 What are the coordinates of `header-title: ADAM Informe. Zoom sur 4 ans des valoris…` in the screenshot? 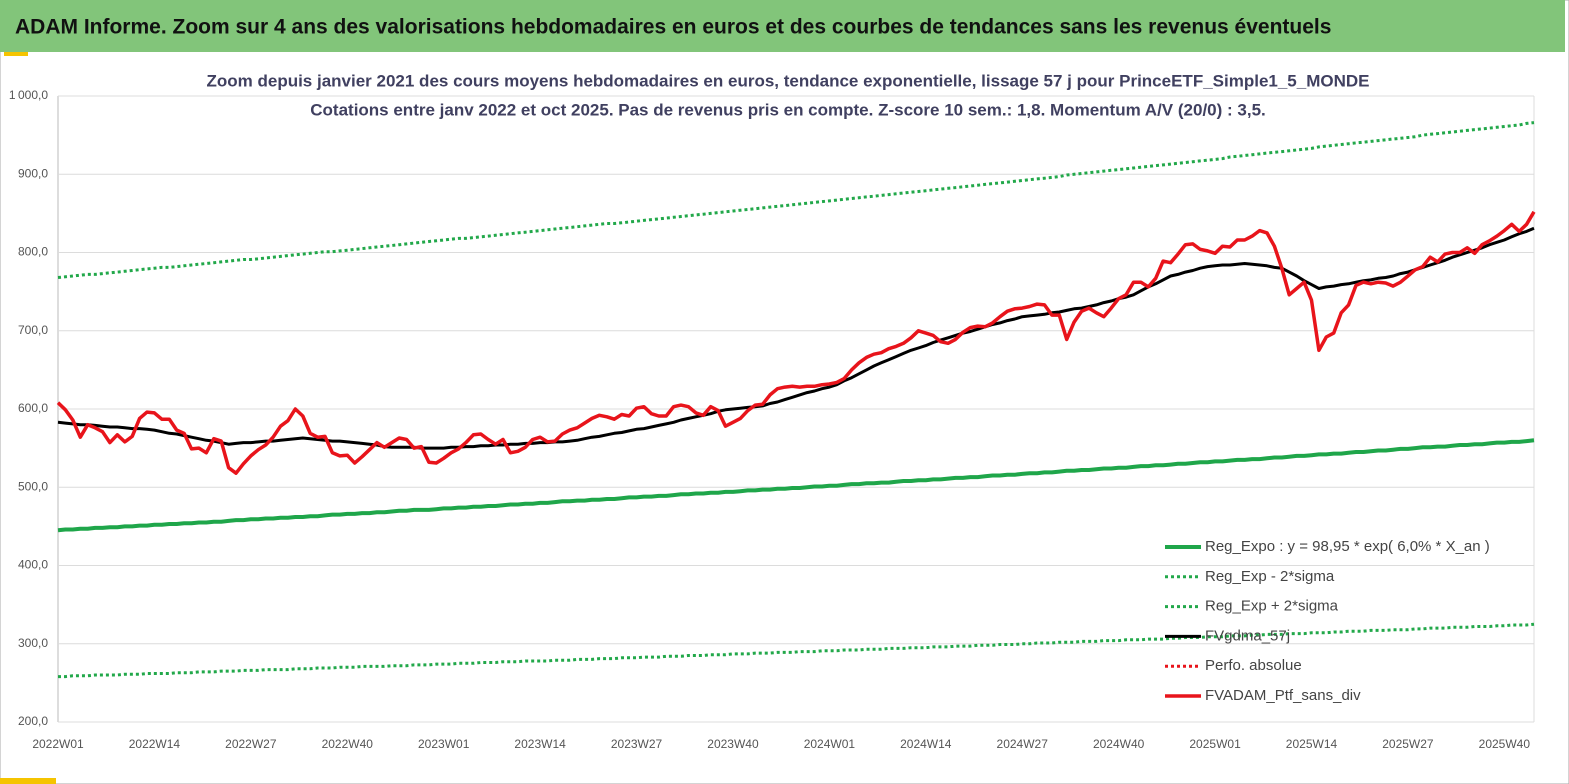 It's located at (673, 27).